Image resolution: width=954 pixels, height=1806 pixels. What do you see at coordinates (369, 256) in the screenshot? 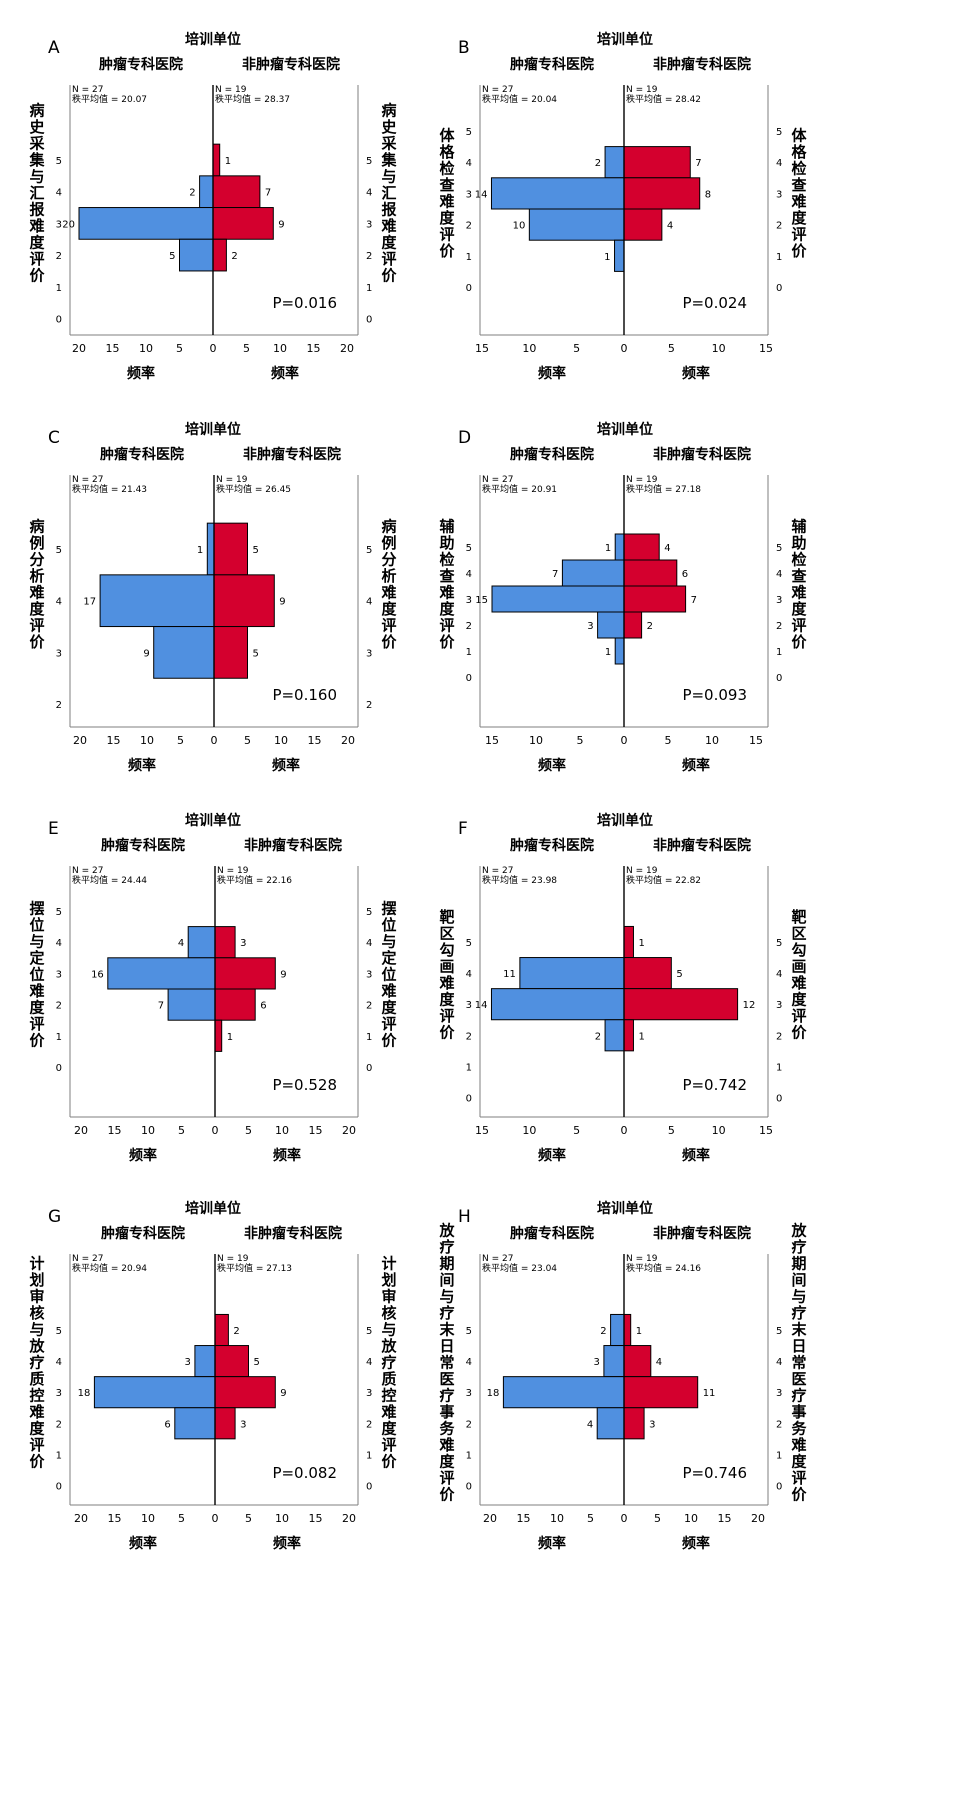
I see `y-tick-label-right: 2` at bounding box center [369, 256].